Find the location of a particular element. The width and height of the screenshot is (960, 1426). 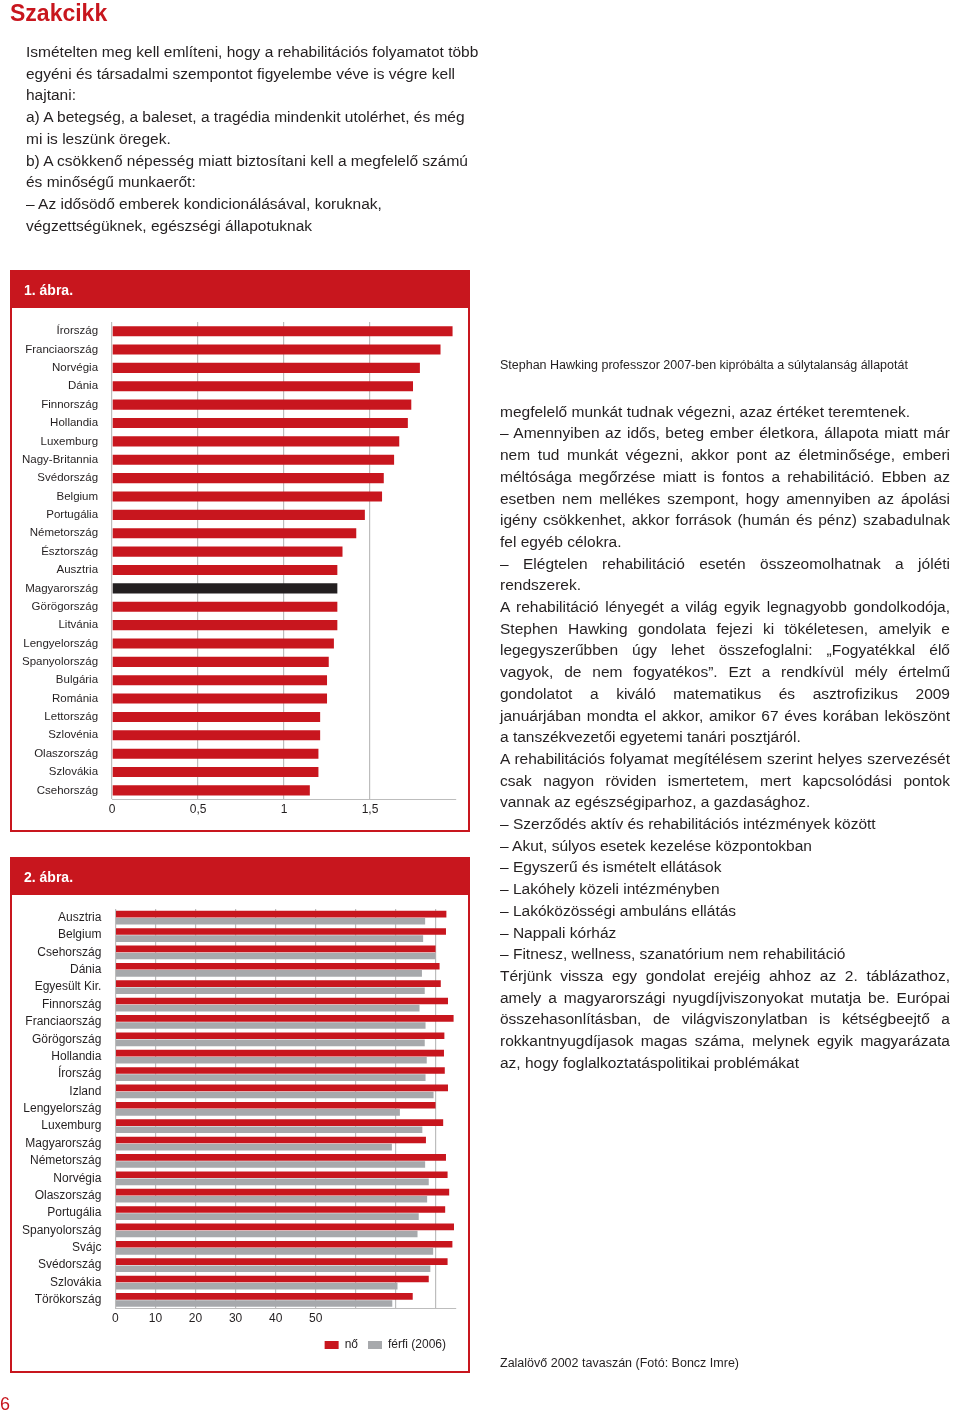

y-tick-label: Görögország is located at coordinates (65, 605).